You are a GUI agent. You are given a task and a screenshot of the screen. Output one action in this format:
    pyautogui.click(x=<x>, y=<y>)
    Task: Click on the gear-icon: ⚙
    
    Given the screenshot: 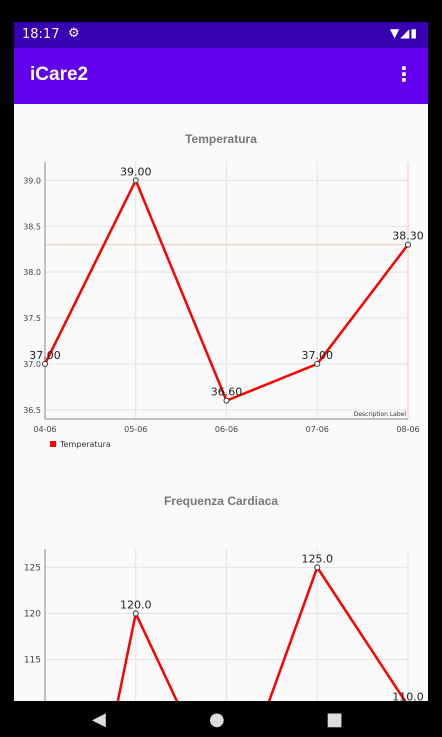 What is the action you would take?
    pyautogui.click(x=74, y=33)
    